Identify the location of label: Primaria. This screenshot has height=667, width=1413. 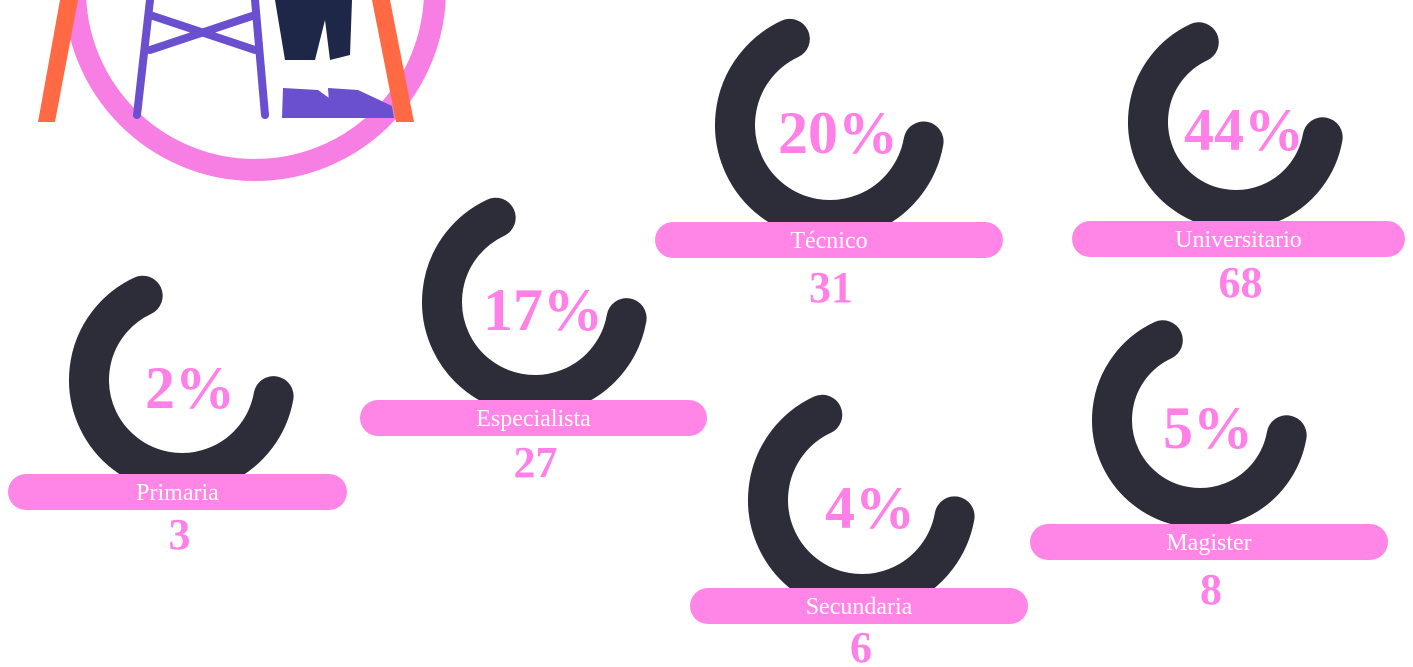
(177, 493).